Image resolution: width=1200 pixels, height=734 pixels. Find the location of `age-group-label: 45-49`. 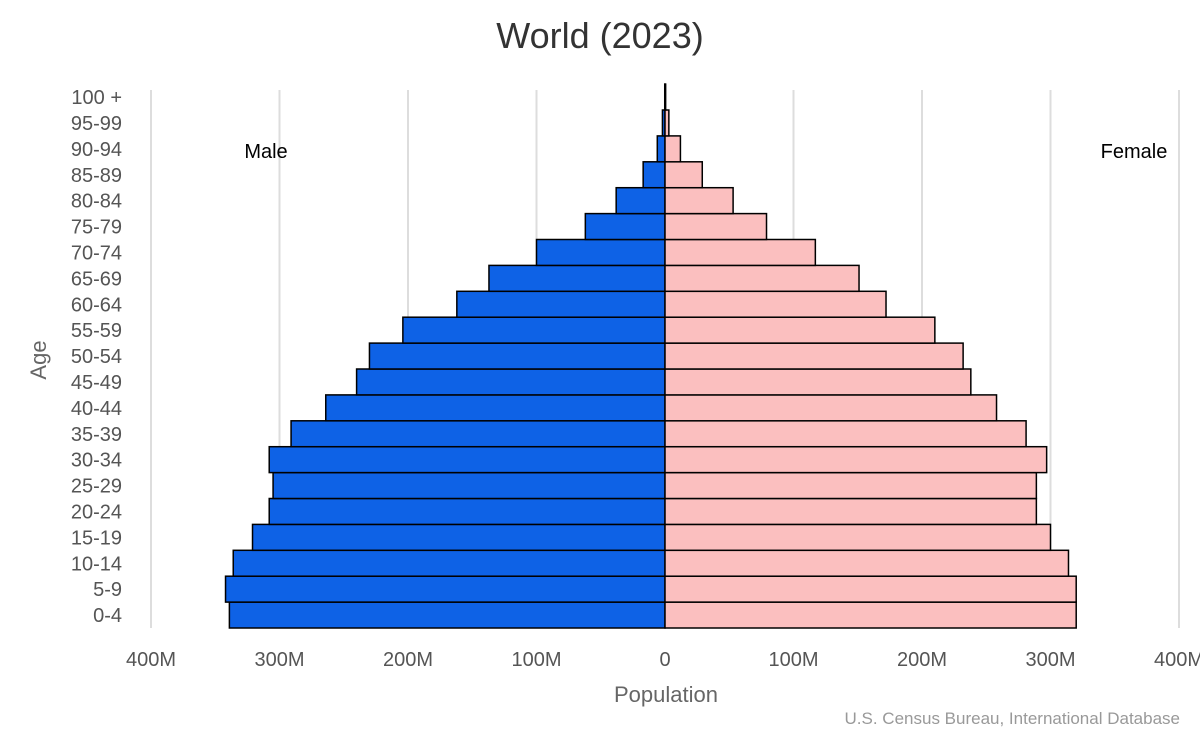

age-group-label: 45-49 is located at coordinates (96, 383).